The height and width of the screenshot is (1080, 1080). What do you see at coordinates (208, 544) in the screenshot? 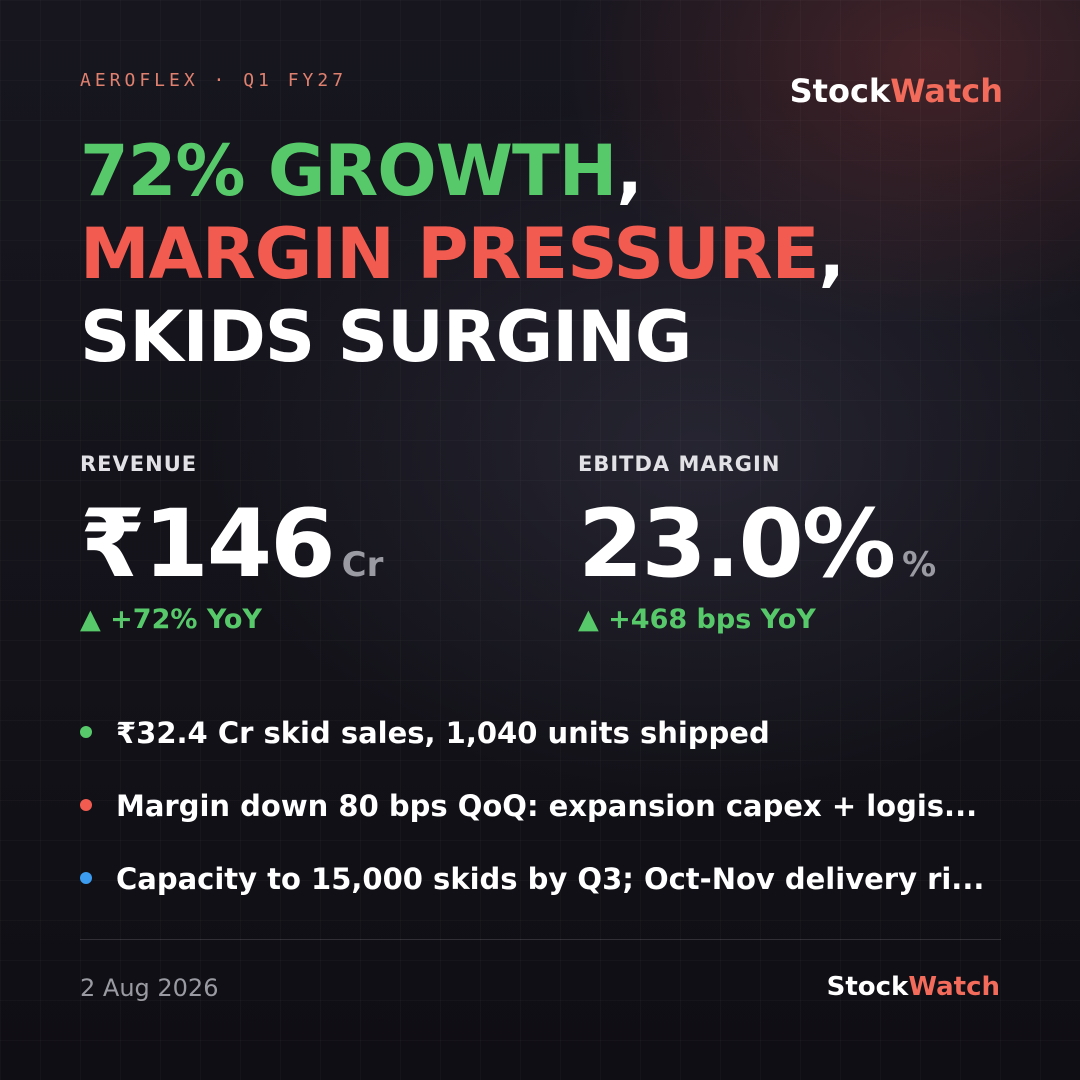
I see `metric-number: ₹146` at bounding box center [208, 544].